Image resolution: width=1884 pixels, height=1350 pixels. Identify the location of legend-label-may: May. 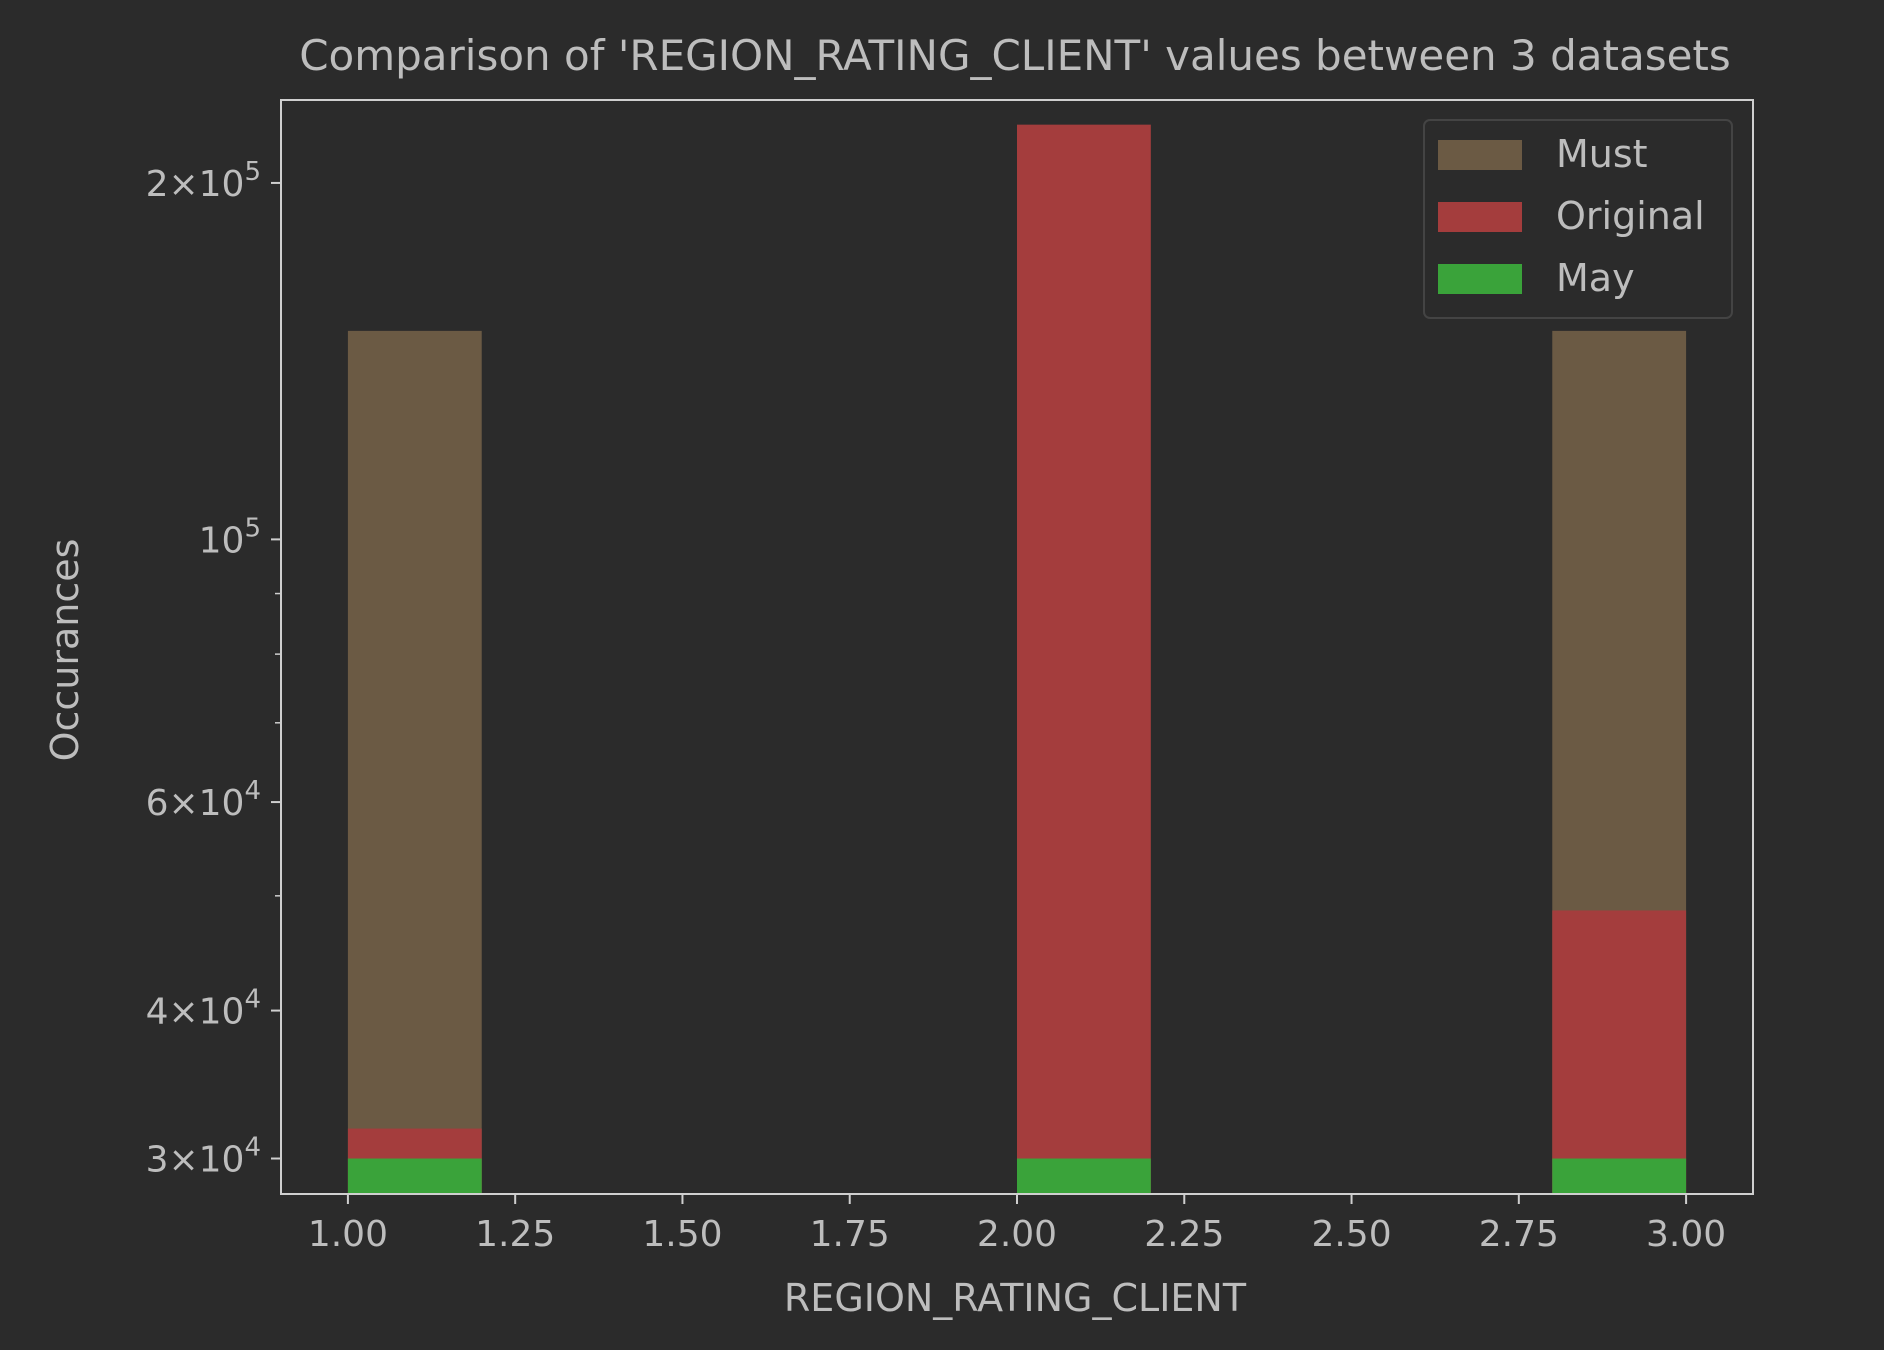
(1595, 278).